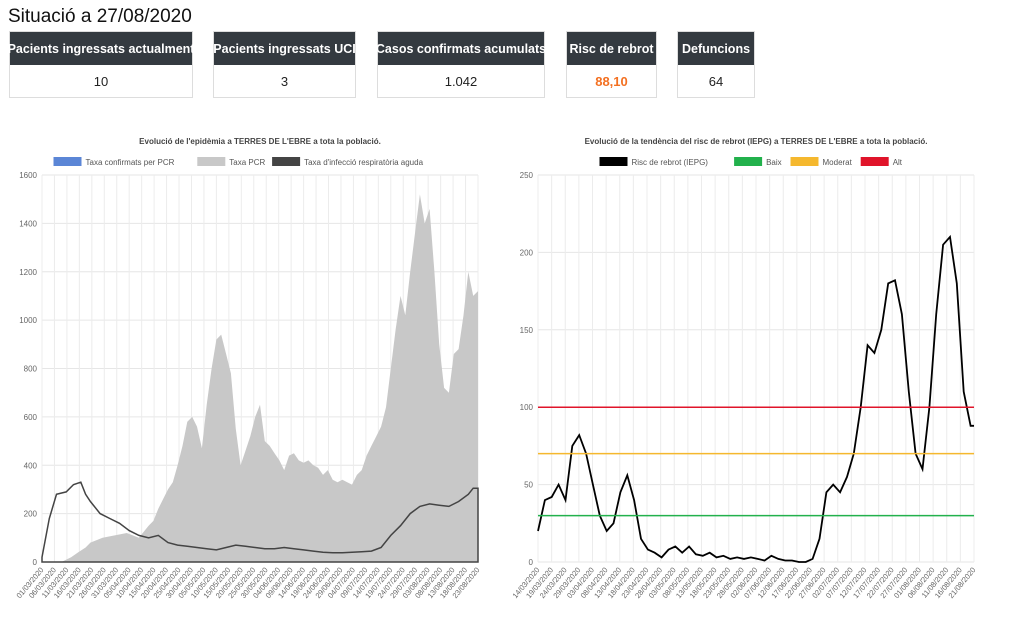  I want to click on card-value: 3, so click(284, 81).